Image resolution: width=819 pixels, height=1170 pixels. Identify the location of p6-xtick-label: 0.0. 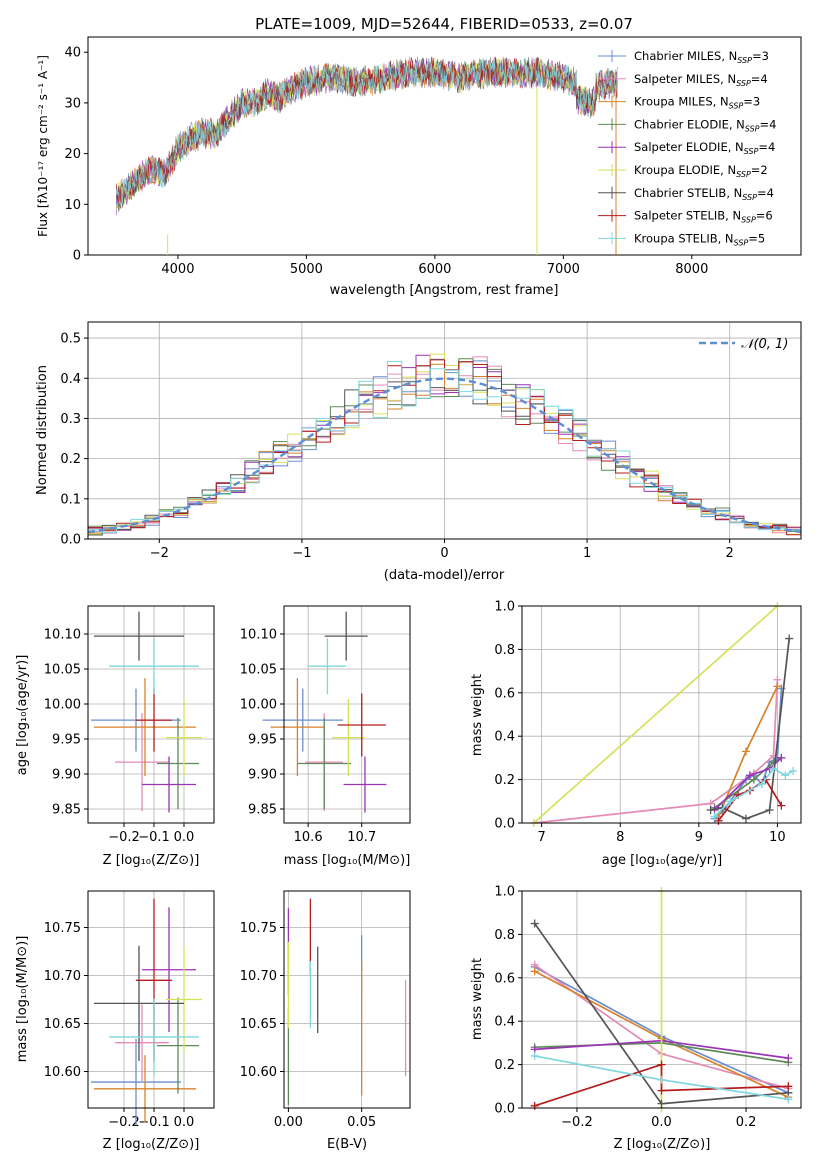
(661, 1122).